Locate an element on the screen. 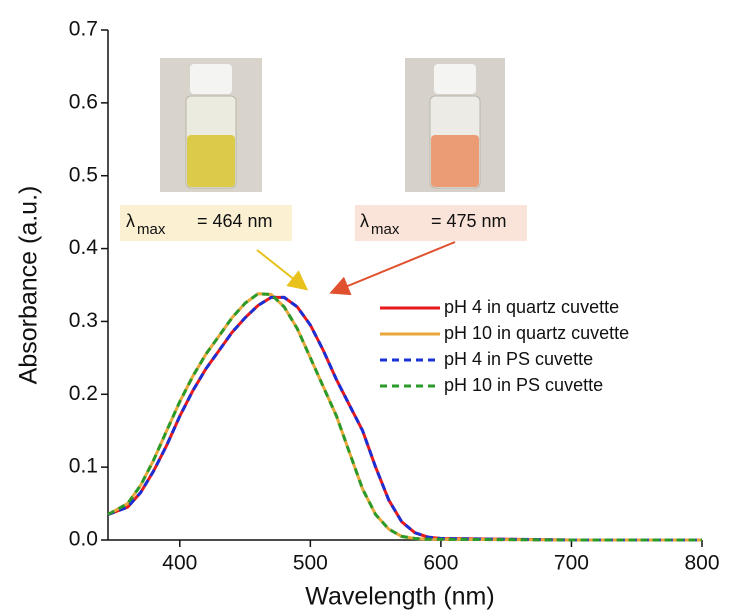  x-tick-label: 800 is located at coordinates (701, 563).